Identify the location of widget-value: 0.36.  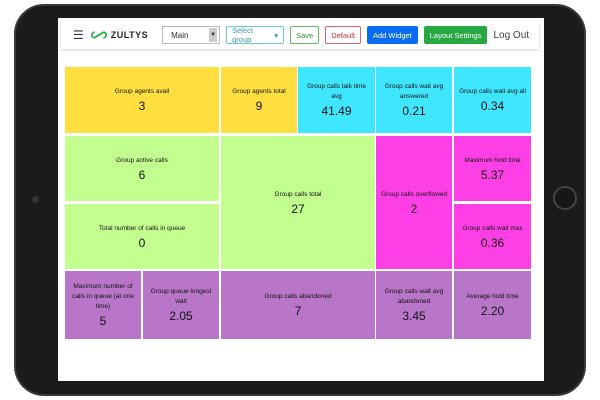
(492, 242).